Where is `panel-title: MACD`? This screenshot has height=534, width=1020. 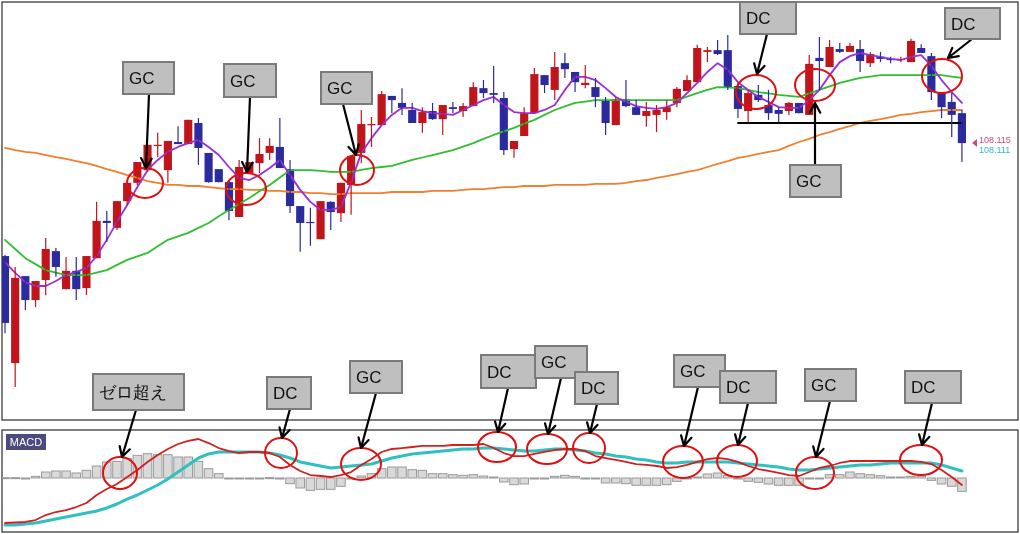 panel-title: MACD is located at coordinates (26, 442).